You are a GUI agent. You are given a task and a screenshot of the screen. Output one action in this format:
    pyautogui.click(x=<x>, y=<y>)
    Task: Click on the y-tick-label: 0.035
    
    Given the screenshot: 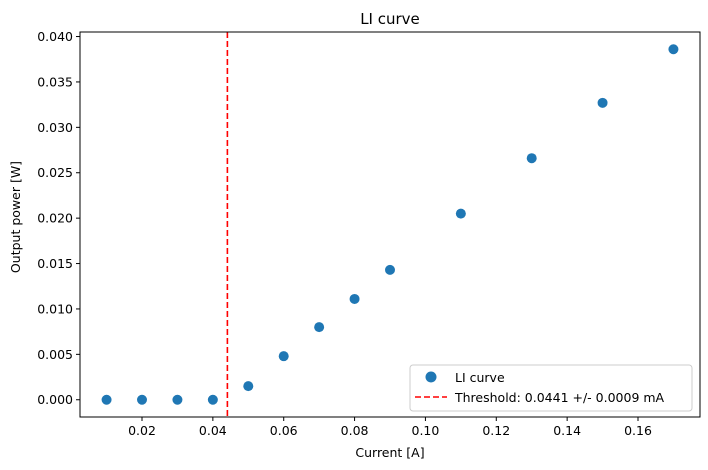 What is the action you would take?
    pyautogui.click(x=55, y=81)
    